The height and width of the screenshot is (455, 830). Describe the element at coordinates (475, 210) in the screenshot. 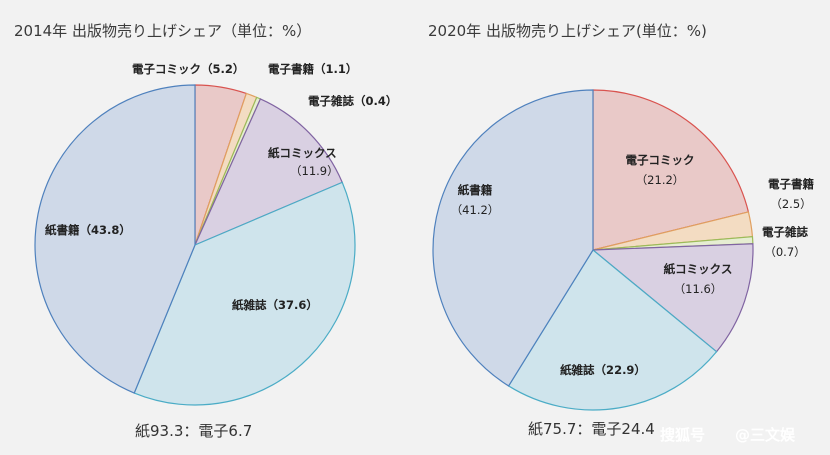

I see `slice-value-print-book: （41.2）` at that location.